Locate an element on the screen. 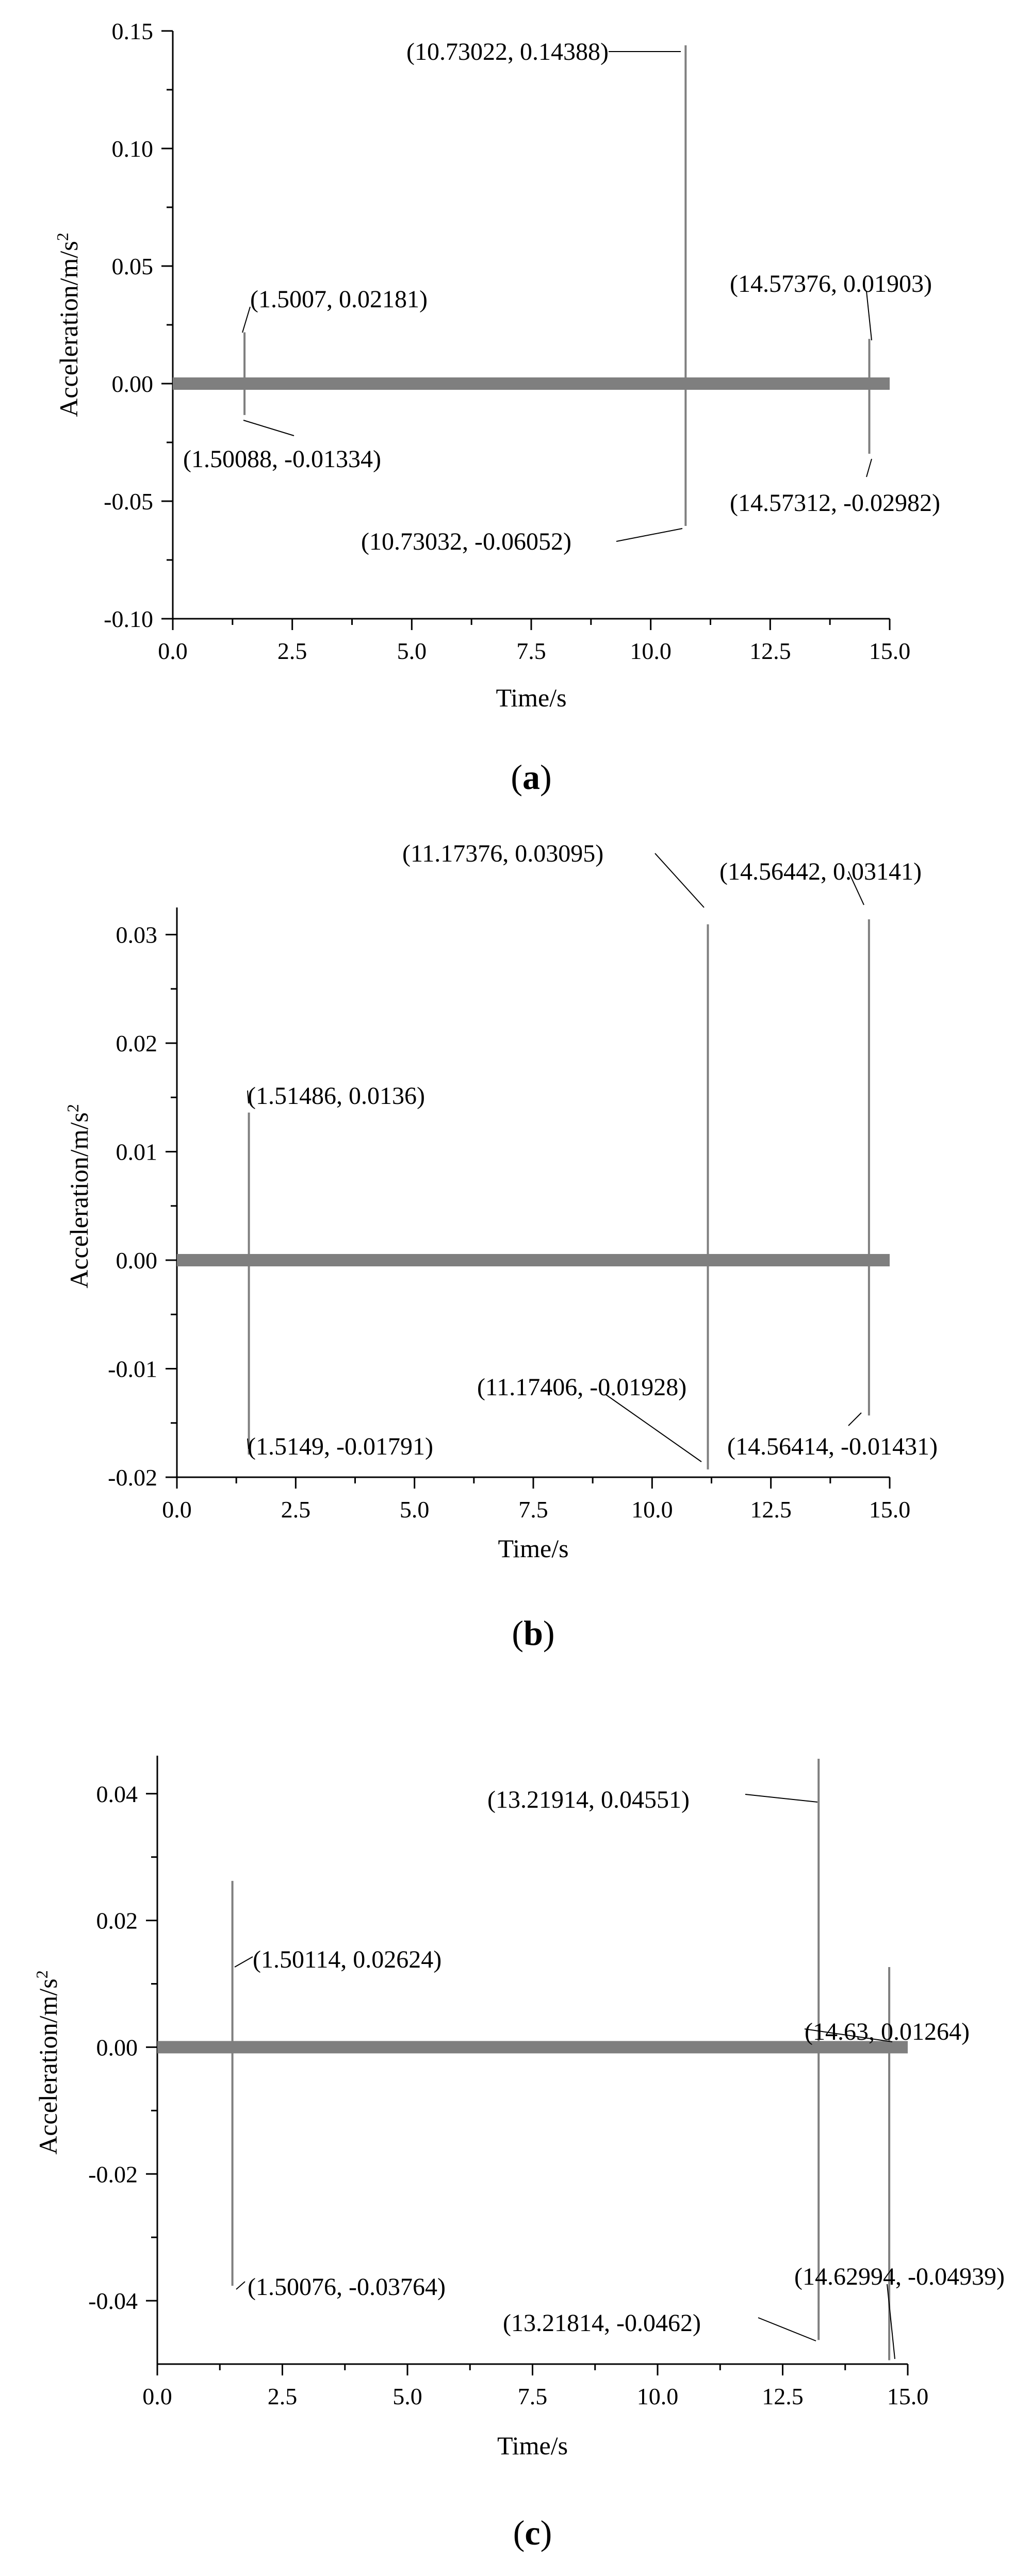 The height and width of the screenshot is (2576, 1031). panel-caption-letter: b is located at coordinates (533, 1633).